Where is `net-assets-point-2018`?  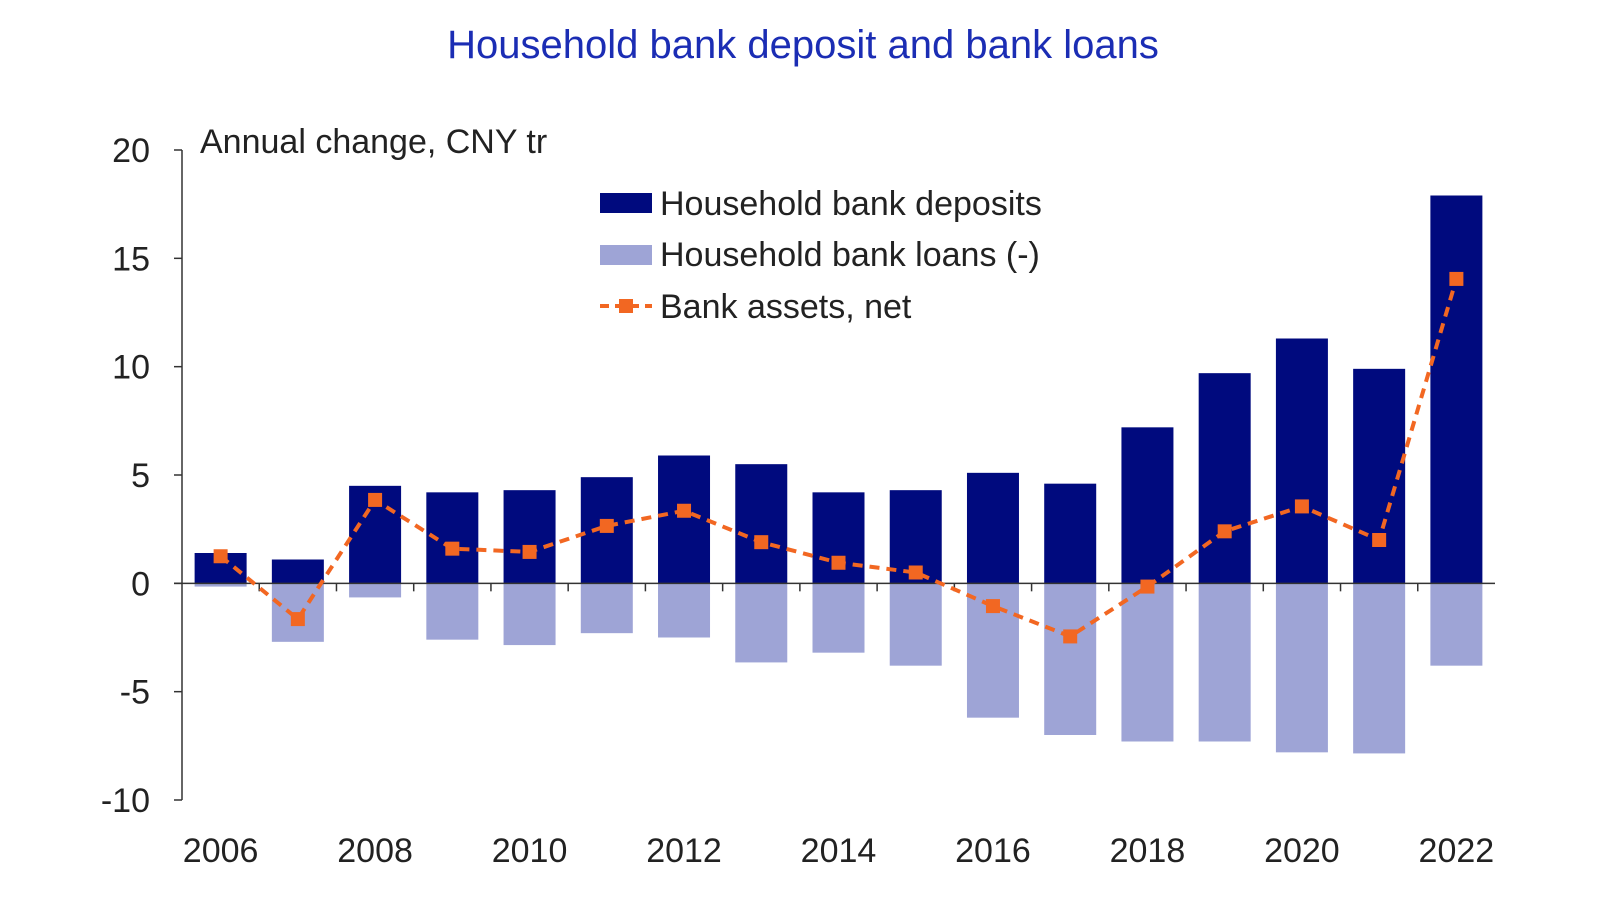
net-assets-point-2018 is located at coordinates (1147, 586).